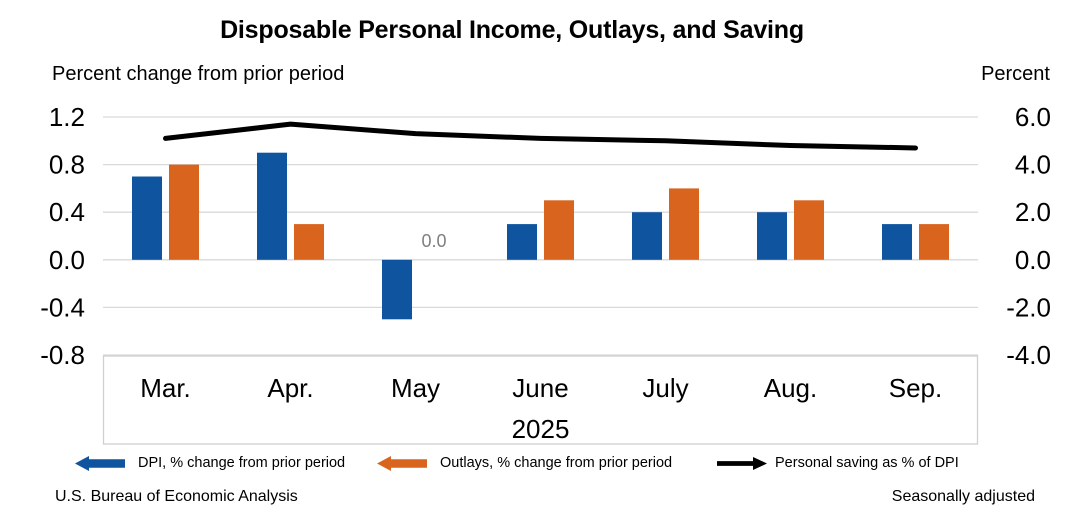  Describe the element at coordinates (67, 260) in the screenshot. I see `left-axis-tick: 0.0` at that location.